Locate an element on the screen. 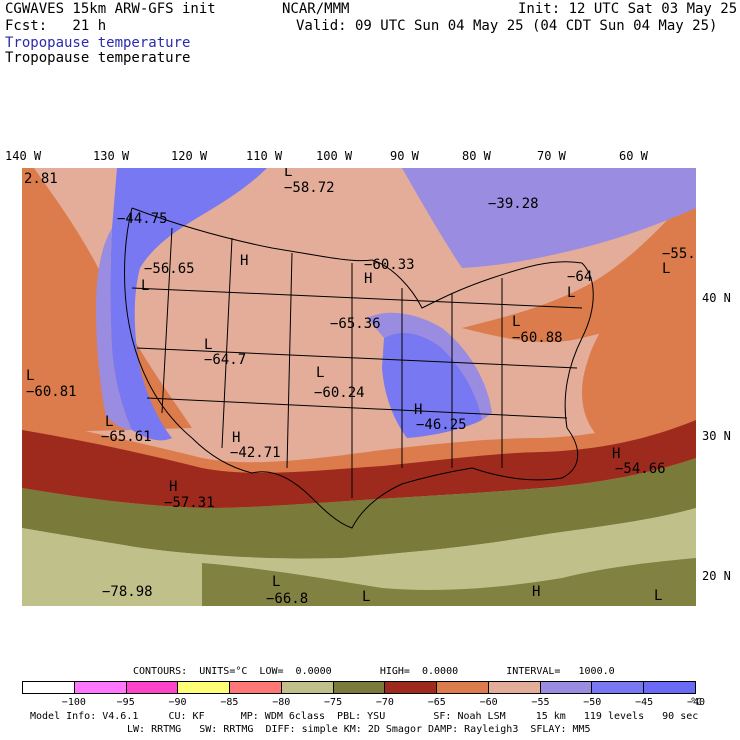  lon-label: 120 W is located at coordinates (189, 156).